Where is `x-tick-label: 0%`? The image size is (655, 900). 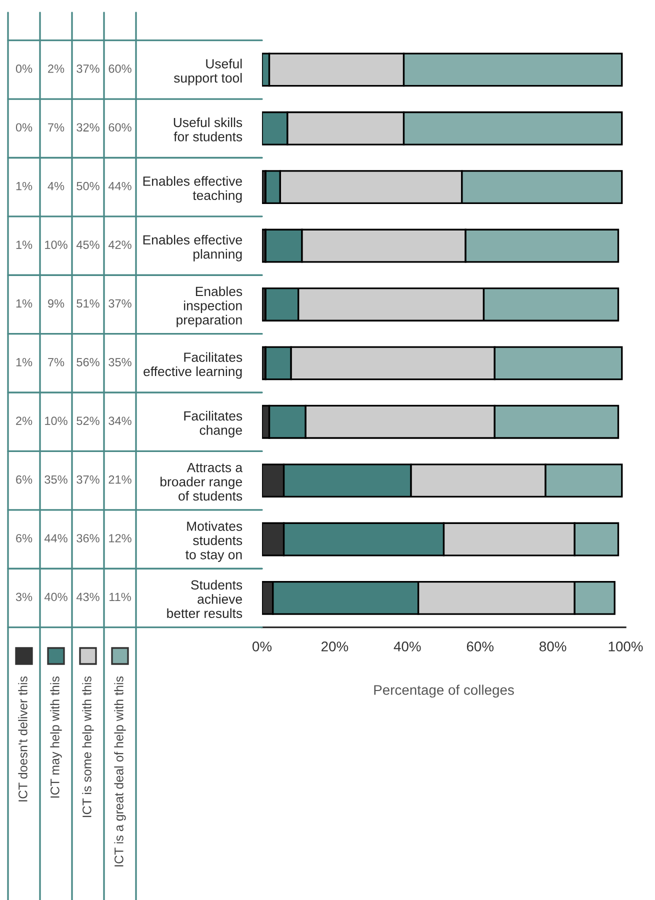
x-tick-label: 0% is located at coordinates (262, 647).